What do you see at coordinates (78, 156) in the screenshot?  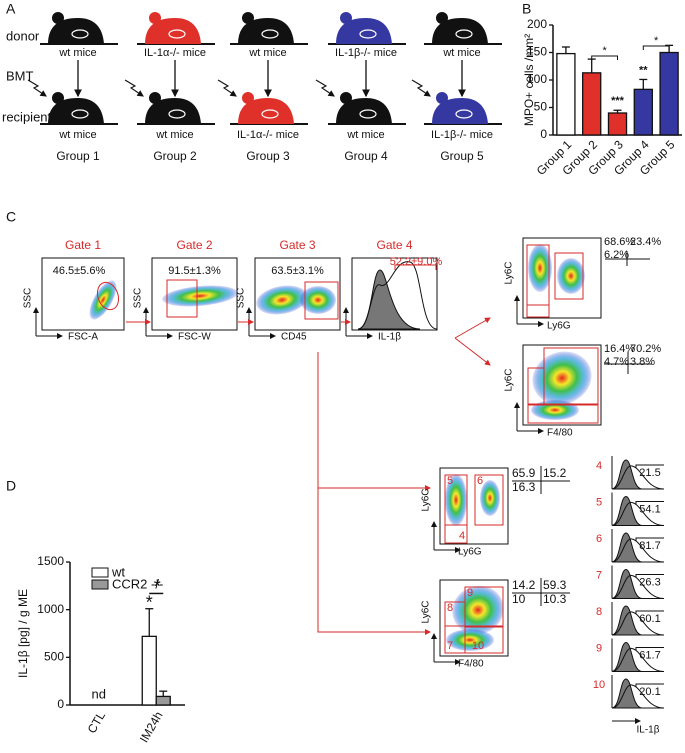 I see `group-label: Group 1` at bounding box center [78, 156].